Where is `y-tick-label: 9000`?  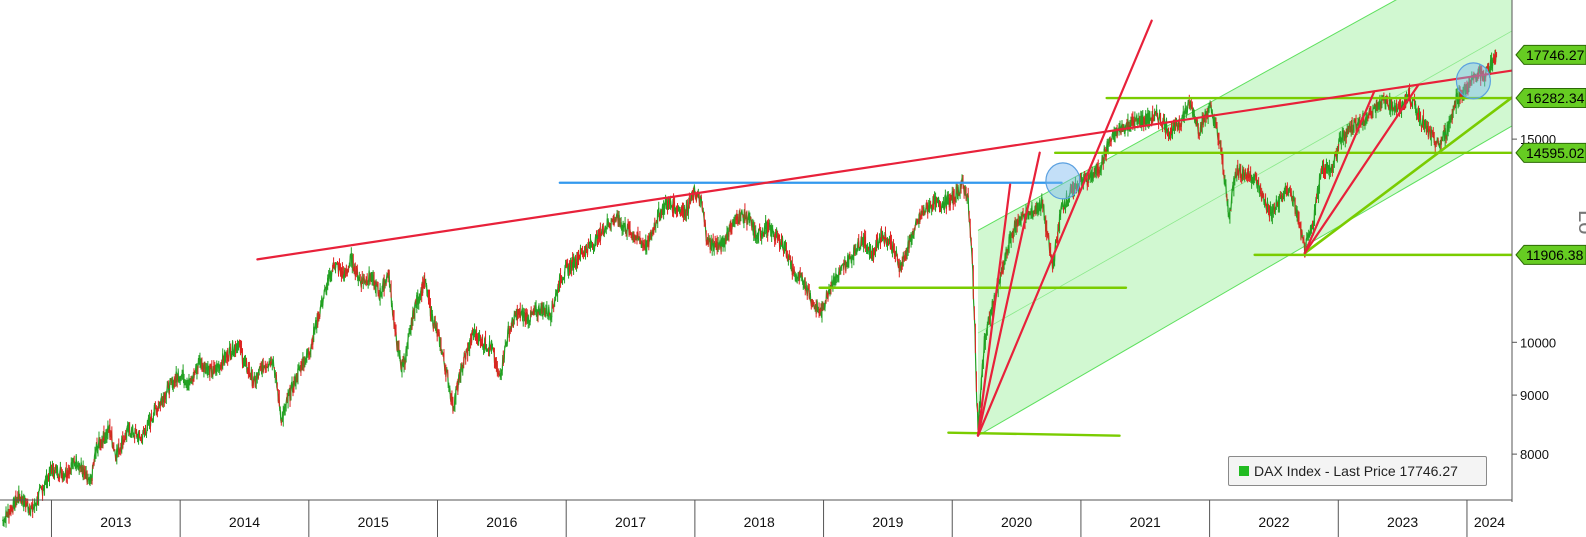
y-tick-label: 9000 is located at coordinates (1534, 395).